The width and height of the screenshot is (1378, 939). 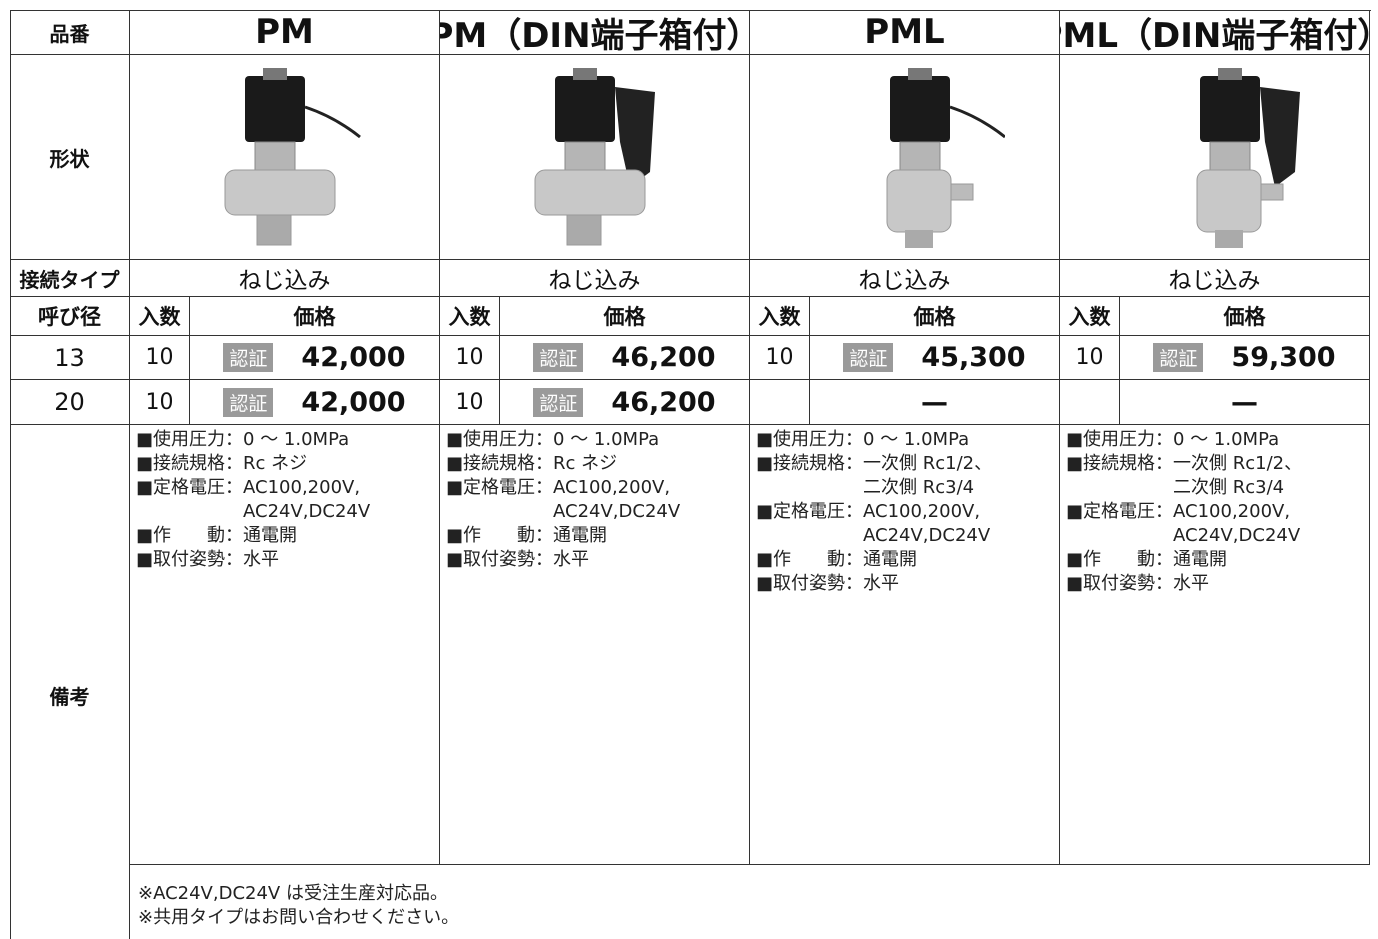 I want to click on footnotes: ※AC24V,DC24V は受注生産対応品。 ※共用タイプはお問い合わせください。, so click(x=298, y=906).